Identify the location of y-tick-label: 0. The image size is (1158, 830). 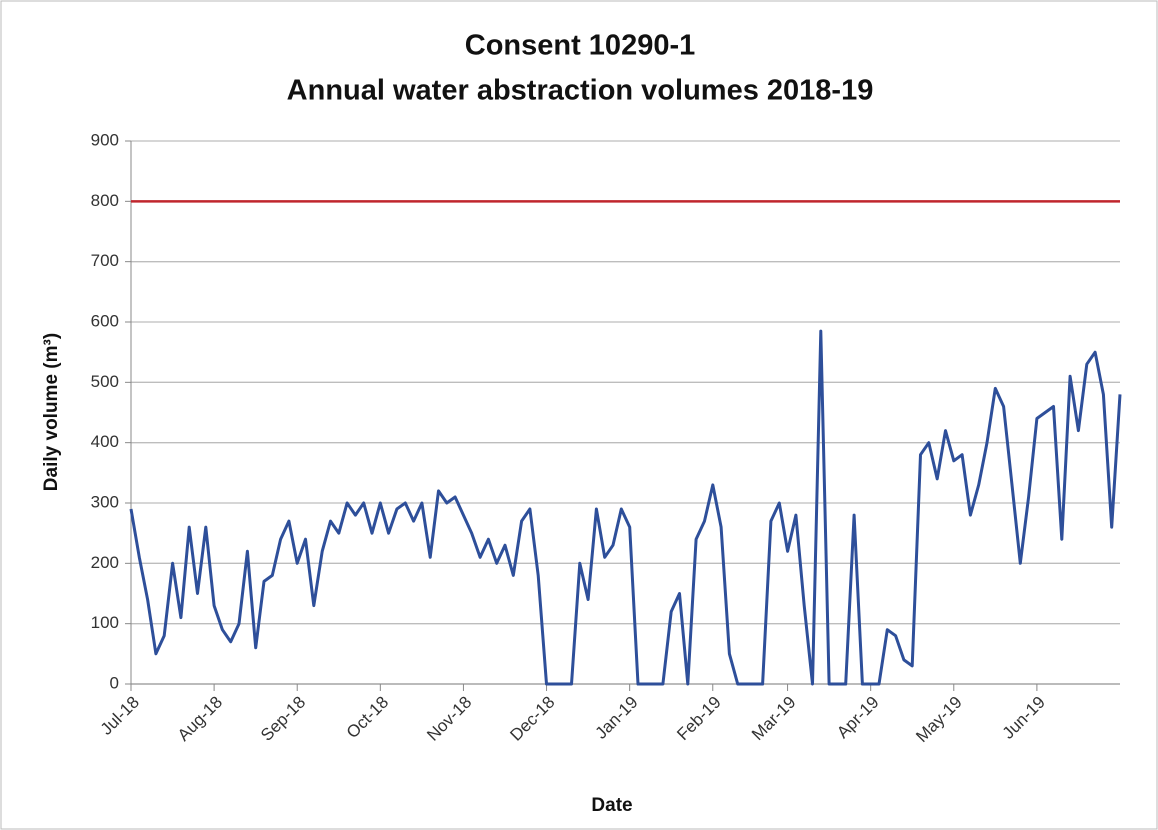
(114, 682).